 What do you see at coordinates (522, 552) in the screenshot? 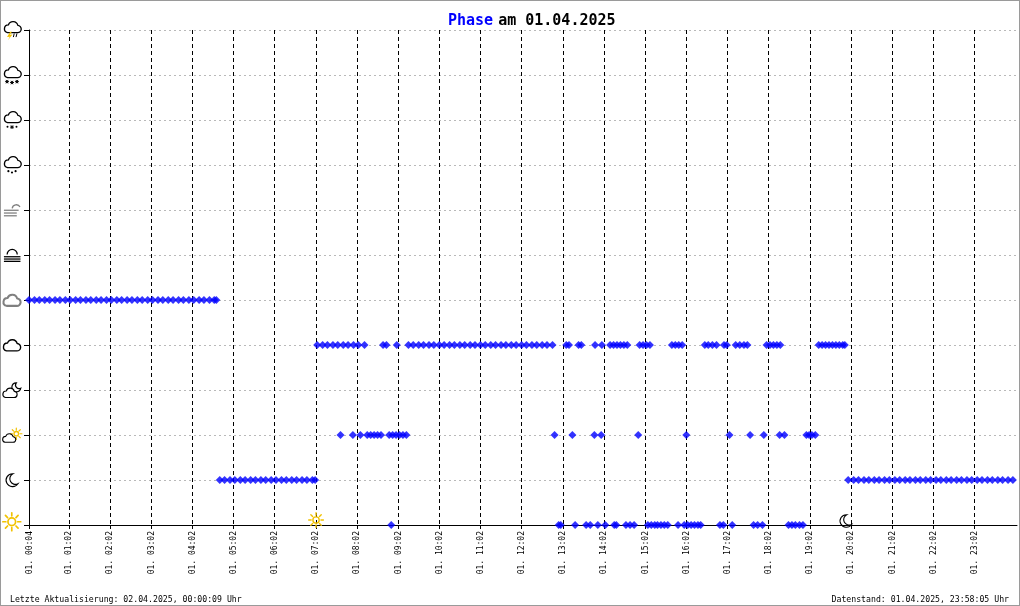
I see `x-tick-label: 01. 12:02` at bounding box center [522, 552].